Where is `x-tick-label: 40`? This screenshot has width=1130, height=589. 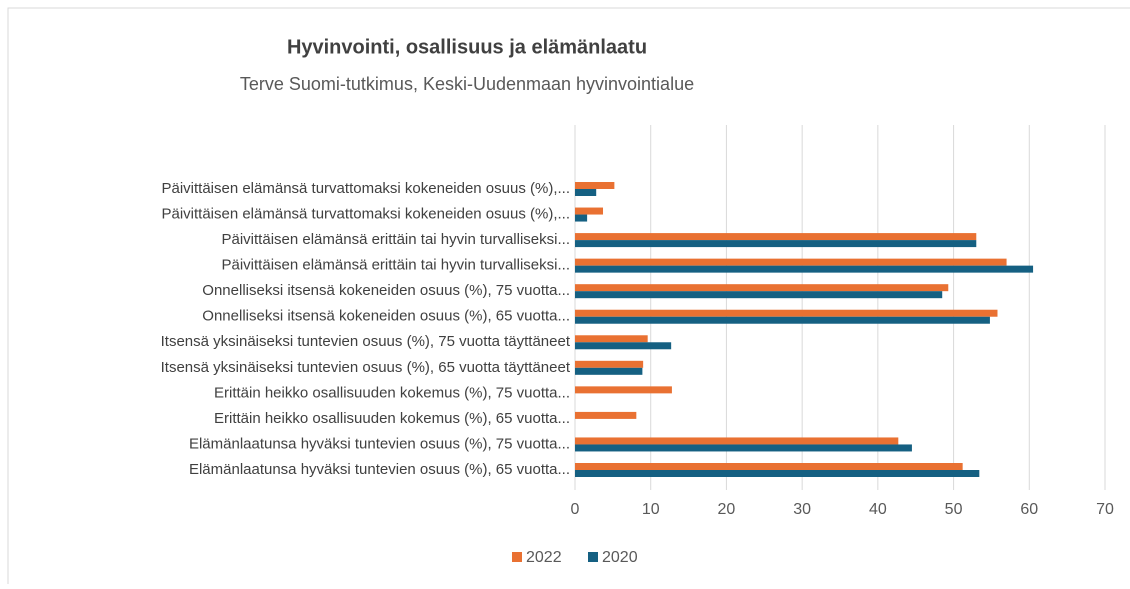
x-tick-label: 40 is located at coordinates (878, 509).